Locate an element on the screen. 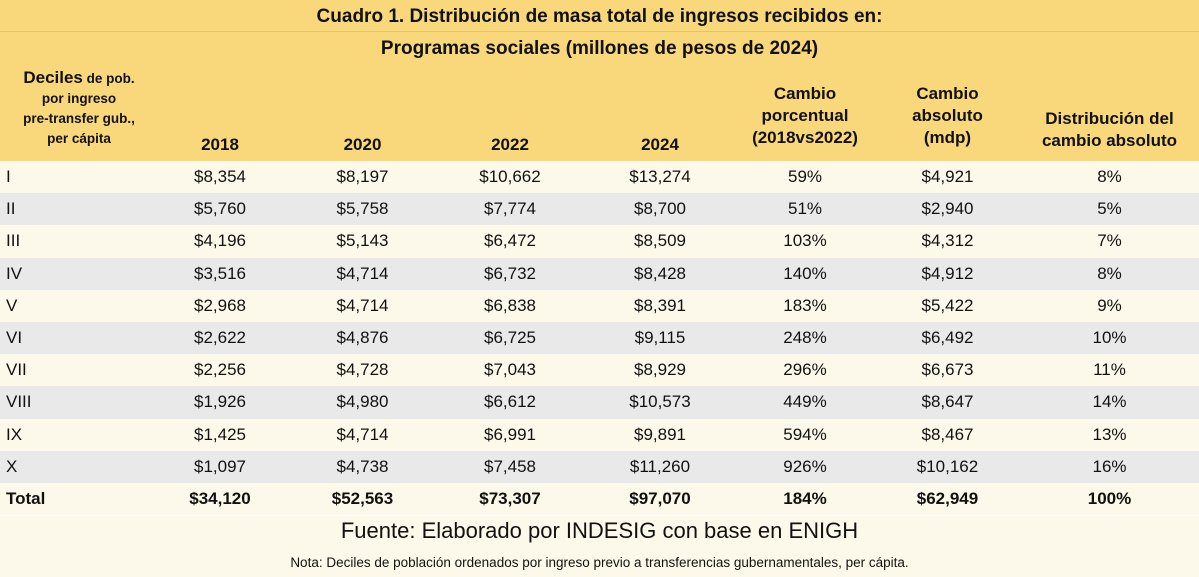  cell-cambio-absoluto: $4,912 is located at coordinates (947, 273).